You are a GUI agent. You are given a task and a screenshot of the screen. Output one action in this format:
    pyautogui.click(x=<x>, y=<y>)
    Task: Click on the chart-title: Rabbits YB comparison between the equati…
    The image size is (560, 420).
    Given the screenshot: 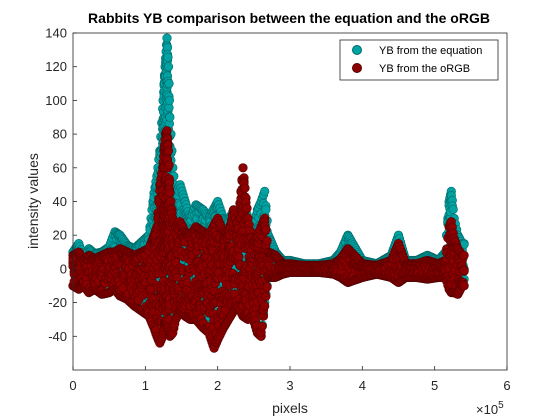 What is the action you would take?
    pyautogui.click(x=289, y=18)
    